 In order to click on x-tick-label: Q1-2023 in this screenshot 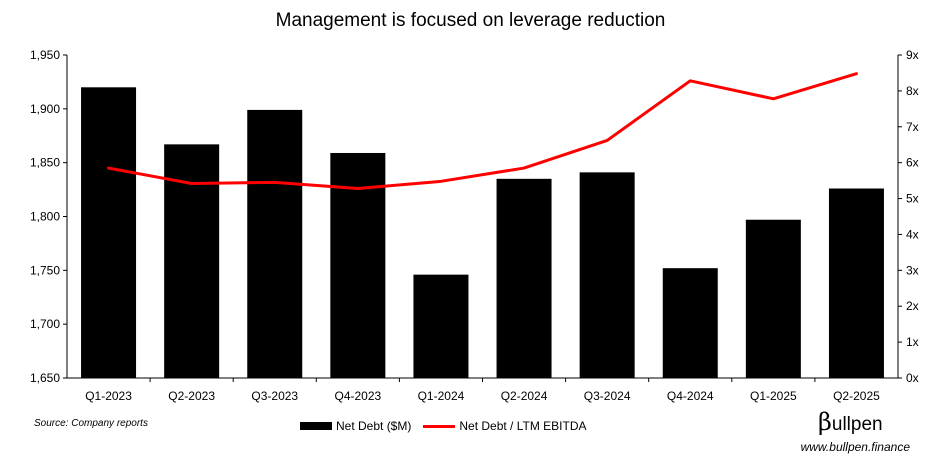, I will do `click(108, 396)`.